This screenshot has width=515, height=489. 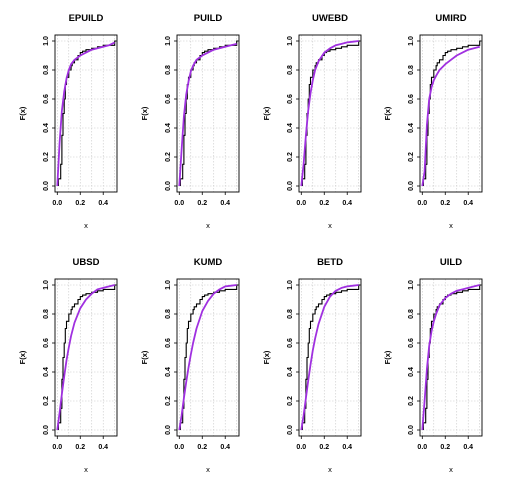 I want to click on chart-panel-ubsd: 0.0 0.2 0.4 0.6 0.8 1.0 0.0 0.2 0.4 UBSD x F(x), so click(x=68, y=365).